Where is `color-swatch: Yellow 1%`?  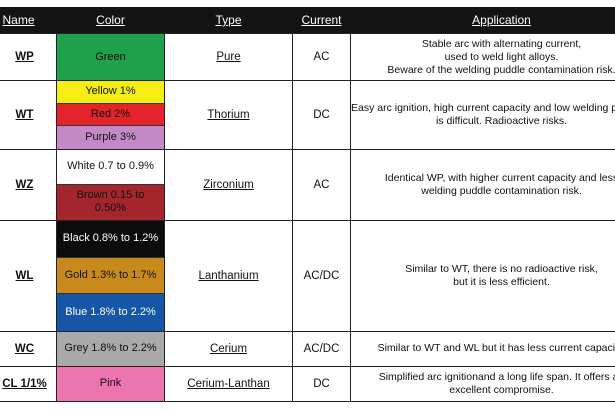
color-swatch: Yellow 1% is located at coordinates (110, 92).